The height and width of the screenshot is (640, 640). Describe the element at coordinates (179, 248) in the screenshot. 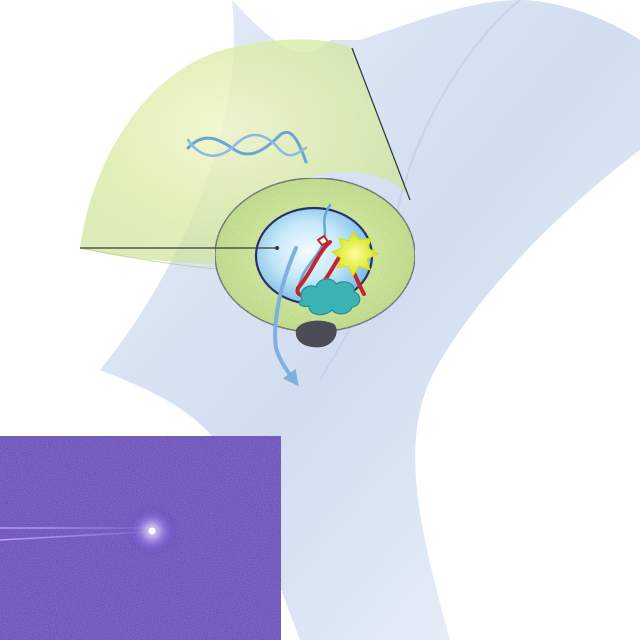

I see `pointer-line-icon` at that location.